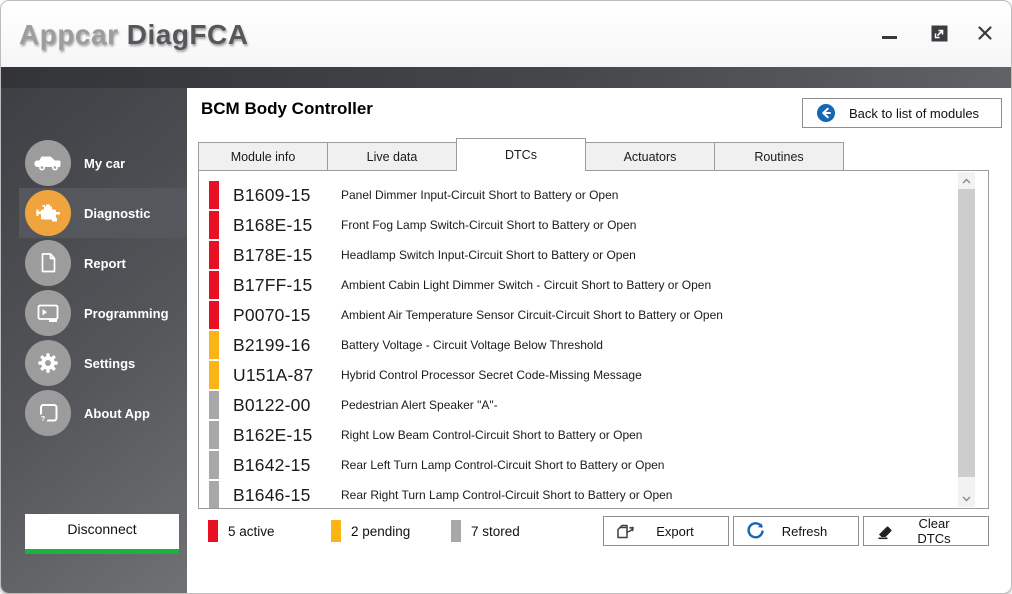  I want to click on export-button: Export, so click(666, 531).